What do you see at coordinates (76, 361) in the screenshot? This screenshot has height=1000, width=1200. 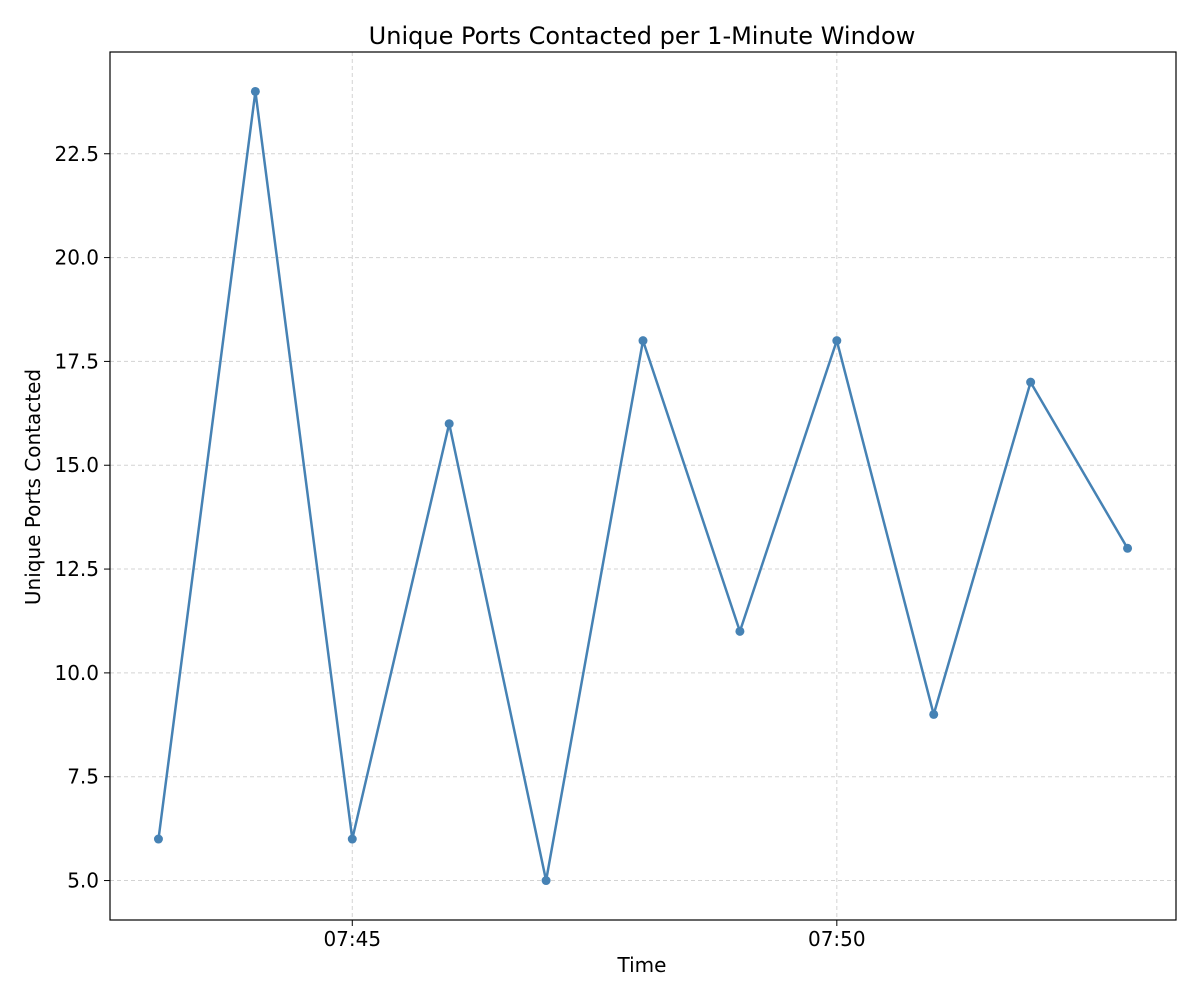 I see `y-tick-label: 17.5` at bounding box center [76, 361].